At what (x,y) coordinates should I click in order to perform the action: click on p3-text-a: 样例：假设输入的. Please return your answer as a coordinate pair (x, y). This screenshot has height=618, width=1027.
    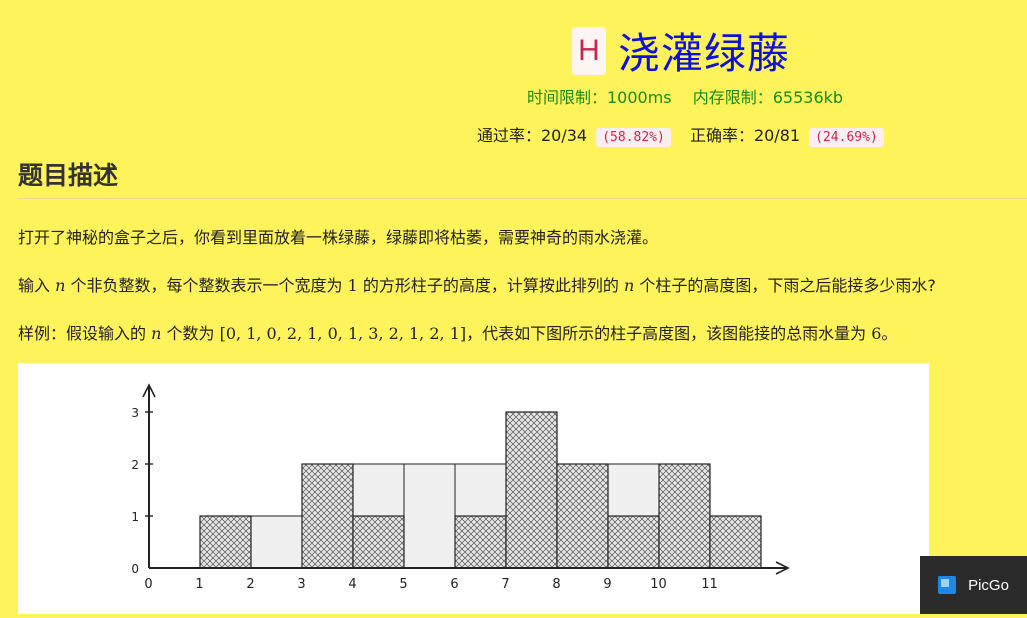
    Looking at the image, I should click on (85, 333).